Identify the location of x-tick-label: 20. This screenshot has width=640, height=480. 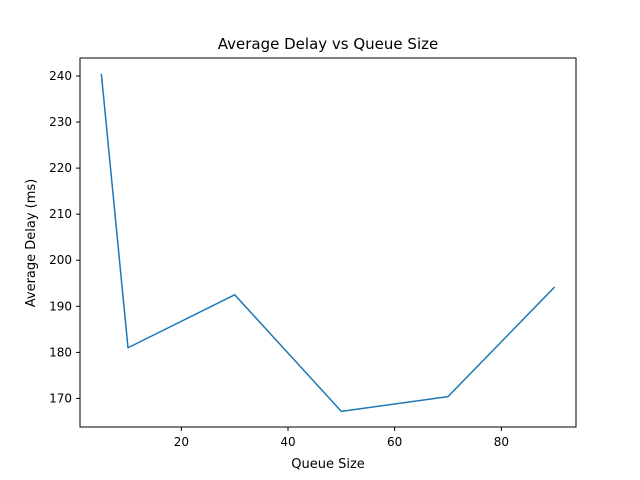
(181, 442).